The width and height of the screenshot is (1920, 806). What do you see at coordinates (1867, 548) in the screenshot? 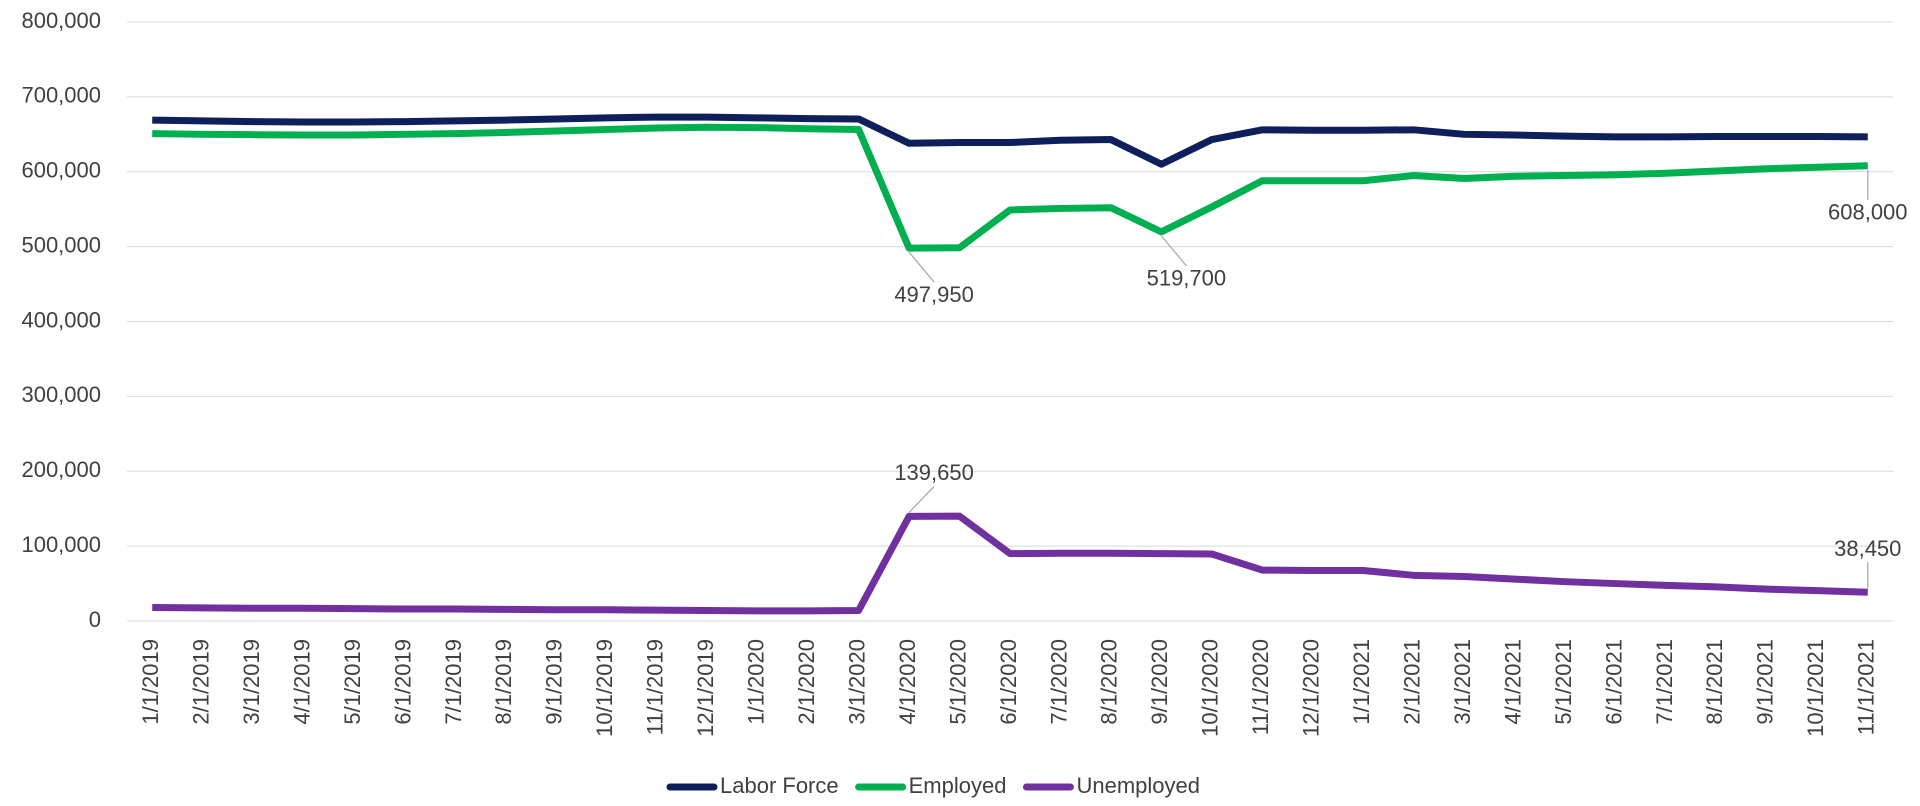
I see `data-label: 38,450` at bounding box center [1867, 548].